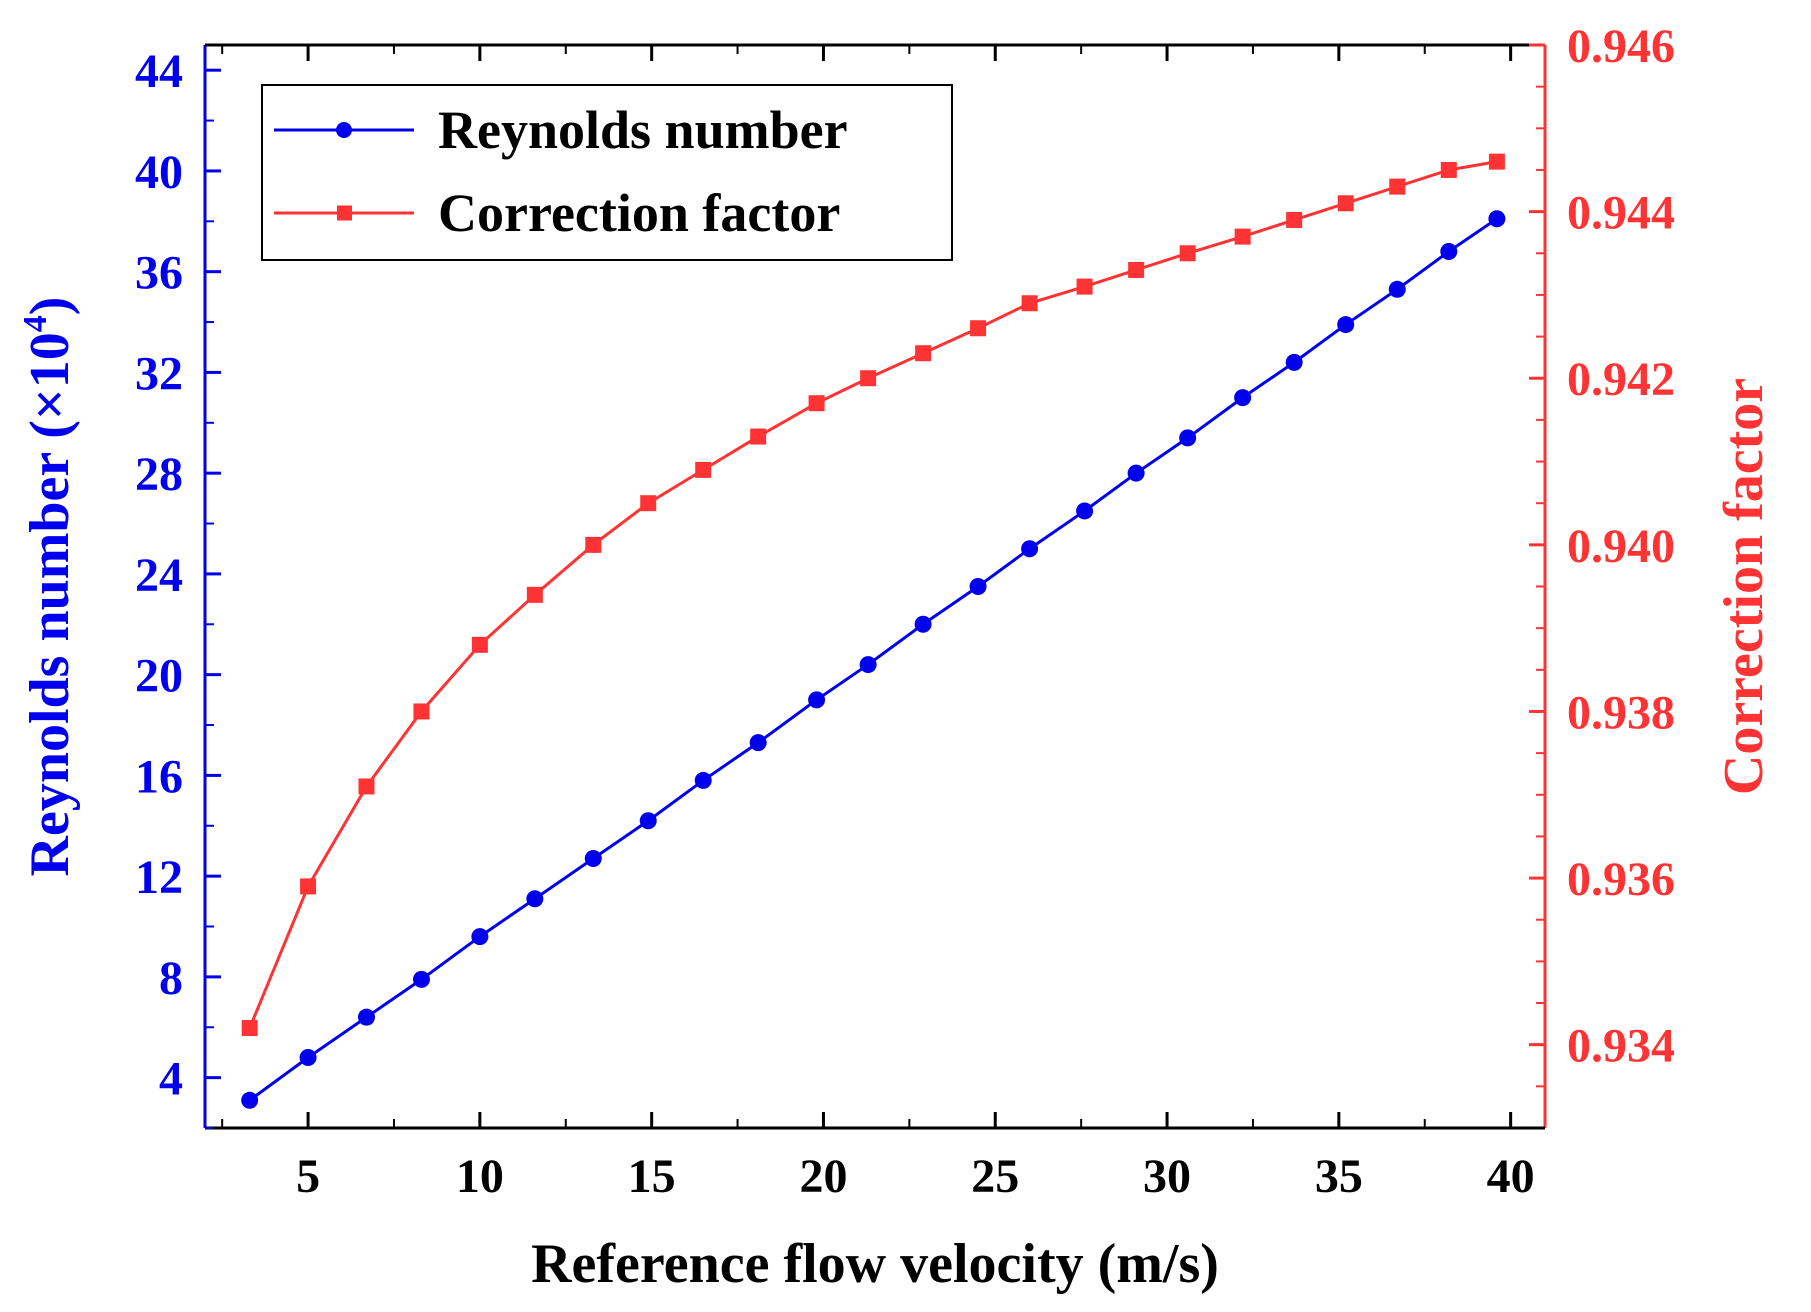 This screenshot has height=1312, width=1811. Describe the element at coordinates (652, 1176) in the screenshot. I see `x-tick-label: 15` at that location.